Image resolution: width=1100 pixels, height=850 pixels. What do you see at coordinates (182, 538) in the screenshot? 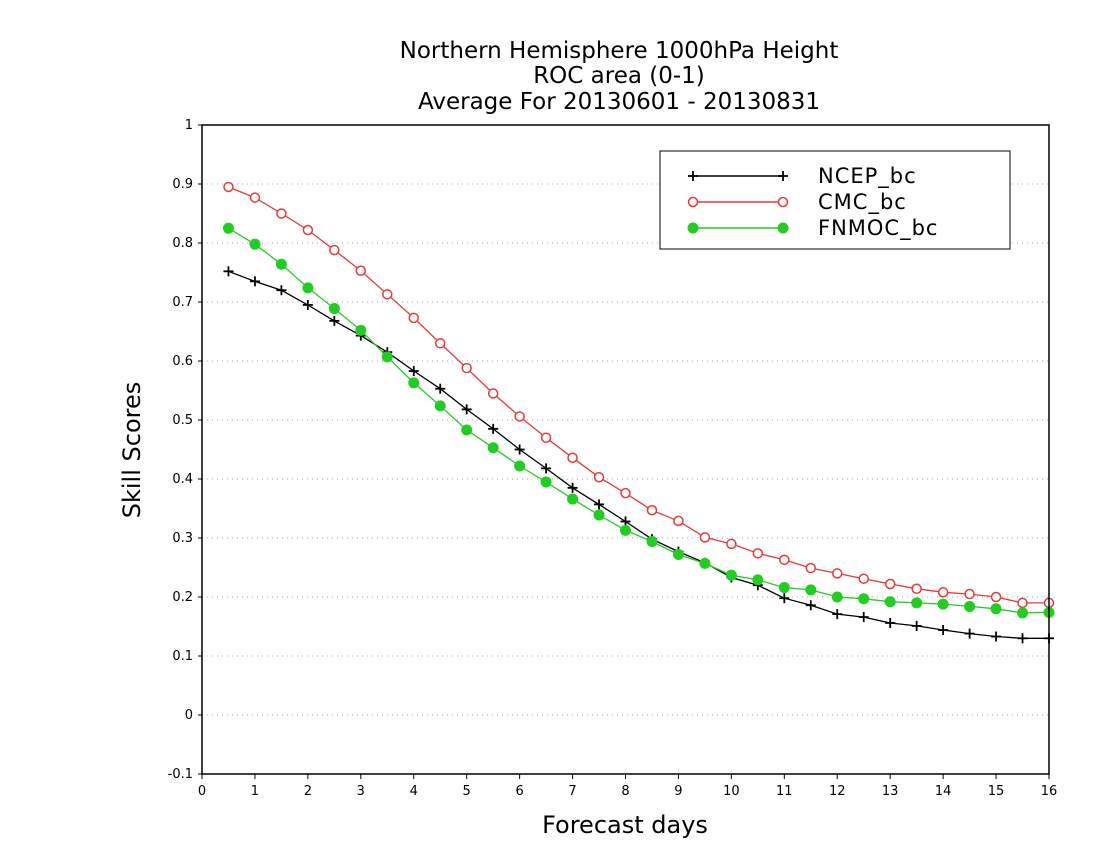
I see `y-tick-label: 0.3` at bounding box center [182, 538].